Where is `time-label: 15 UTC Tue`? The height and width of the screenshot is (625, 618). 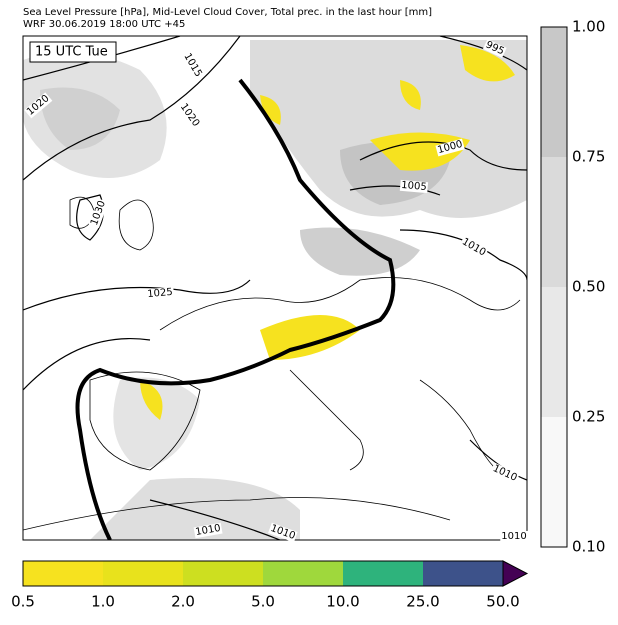
time-label: 15 UTC Tue is located at coordinates (71, 52).